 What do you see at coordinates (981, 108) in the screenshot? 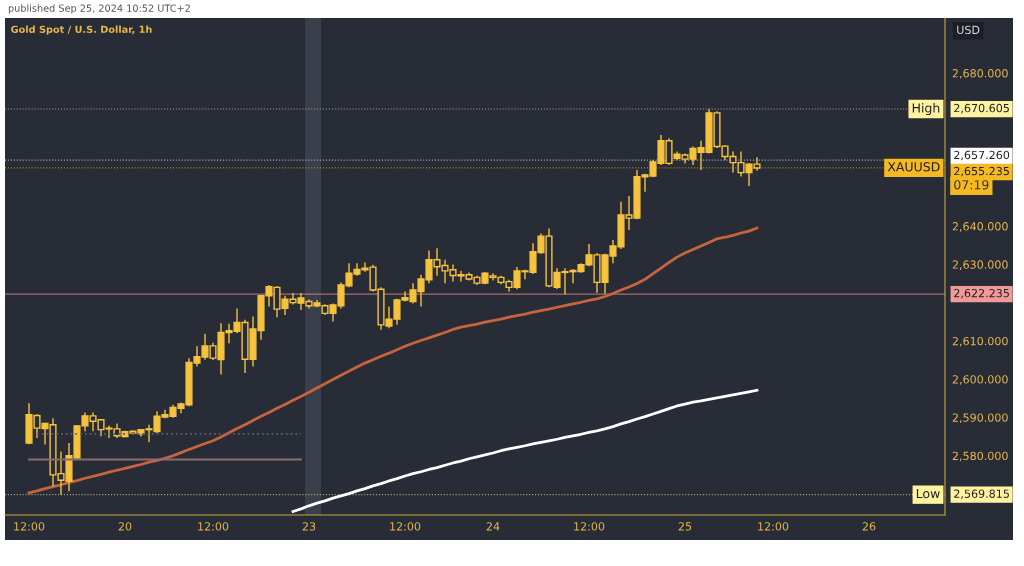
I see `y-tick-label: 2,670.605` at bounding box center [981, 108].